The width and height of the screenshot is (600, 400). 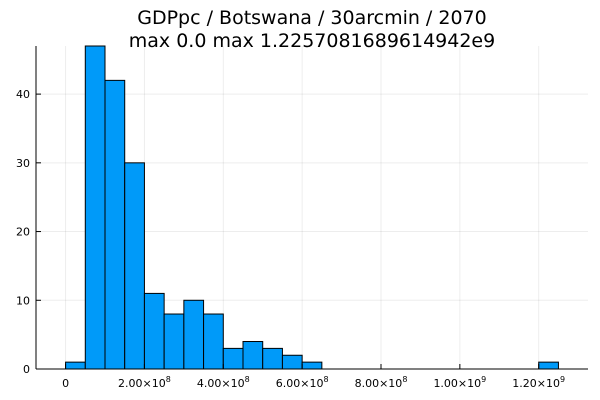 I want to click on y-tick-label: 40, so click(x=23, y=94).